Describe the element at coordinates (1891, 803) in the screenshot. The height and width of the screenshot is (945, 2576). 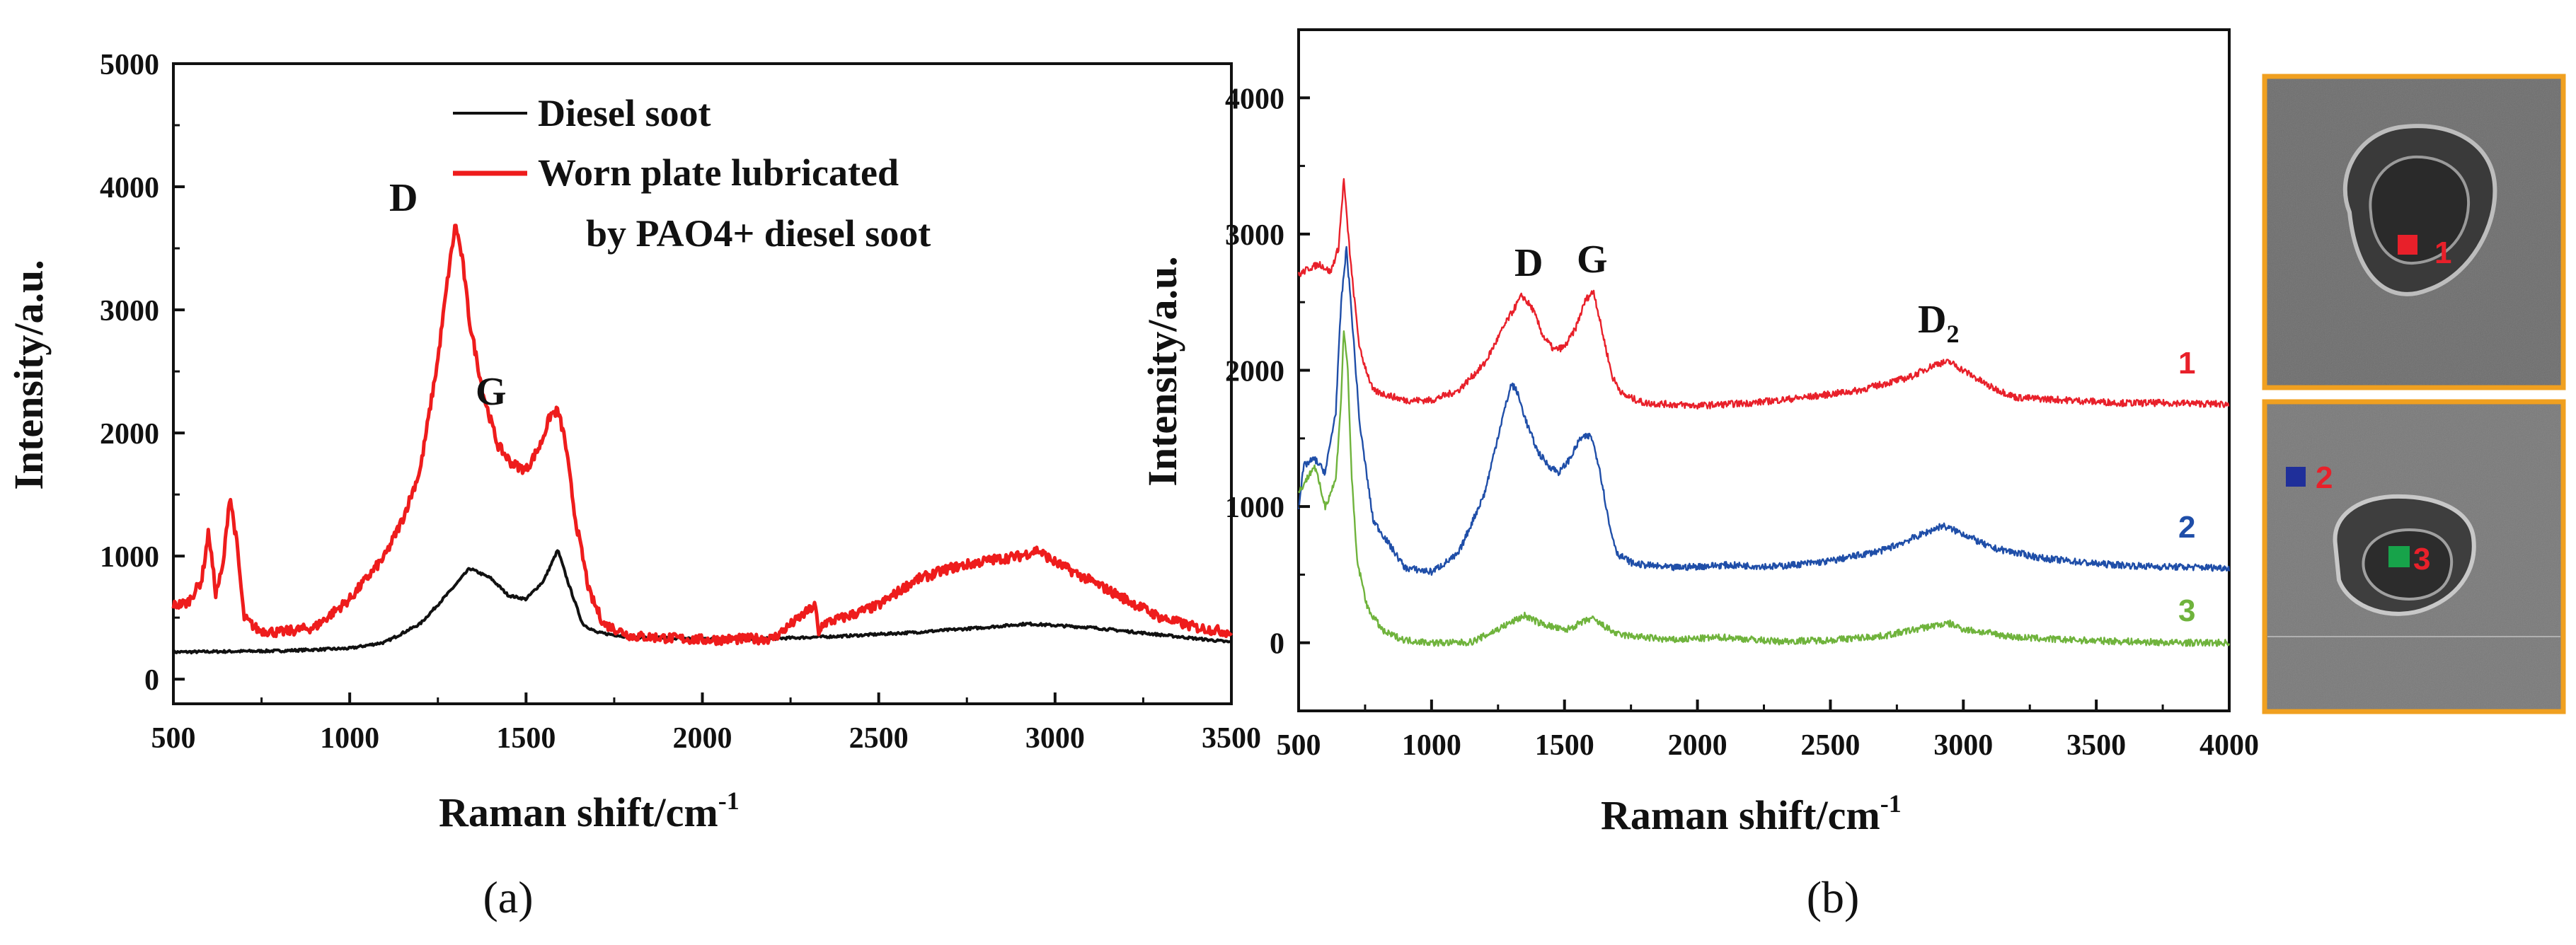
I see `panel-b-x-axis-label-sup: -1` at that location.